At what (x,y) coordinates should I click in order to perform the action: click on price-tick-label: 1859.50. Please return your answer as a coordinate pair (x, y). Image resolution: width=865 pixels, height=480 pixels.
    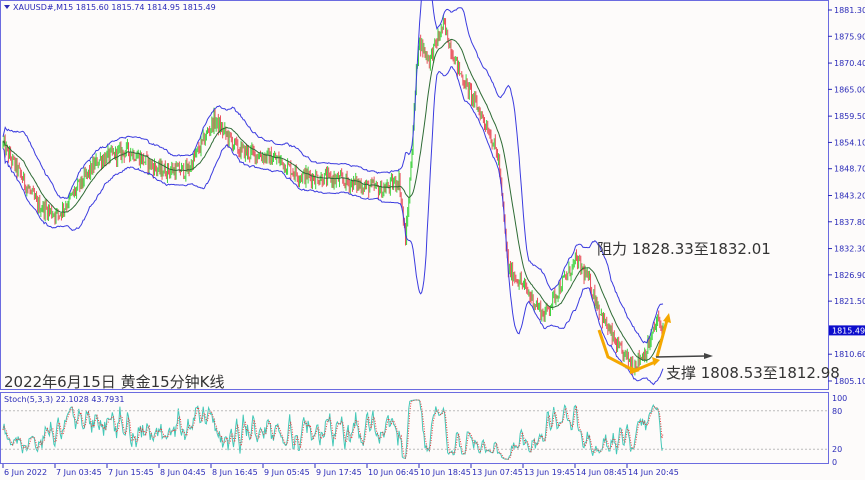
    Looking at the image, I should click on (849, 116).